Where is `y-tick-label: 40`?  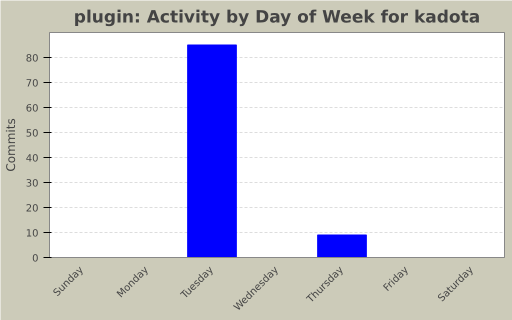
y-tick-label: 40 is located at coordinates (32, 159).